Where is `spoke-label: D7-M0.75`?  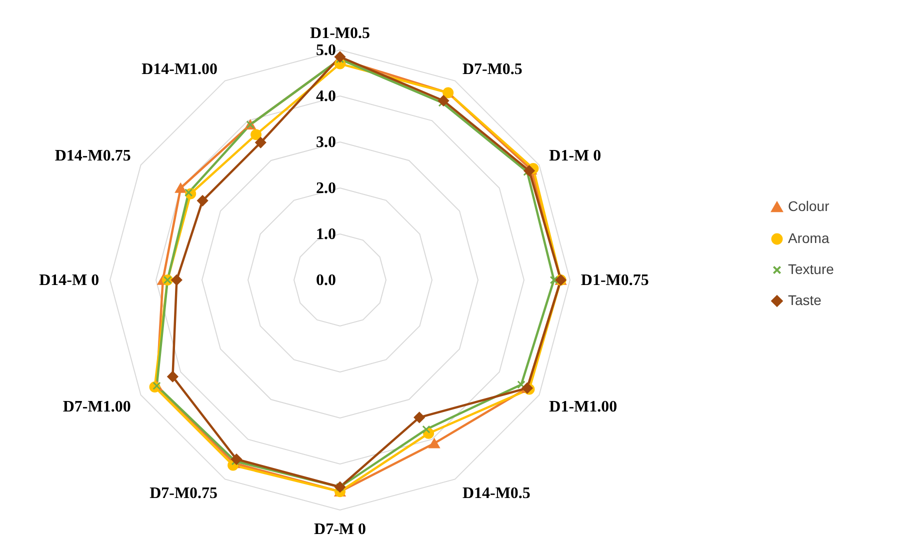
spoke-label: D7-M0.75 is located at coordinates (184, 493).